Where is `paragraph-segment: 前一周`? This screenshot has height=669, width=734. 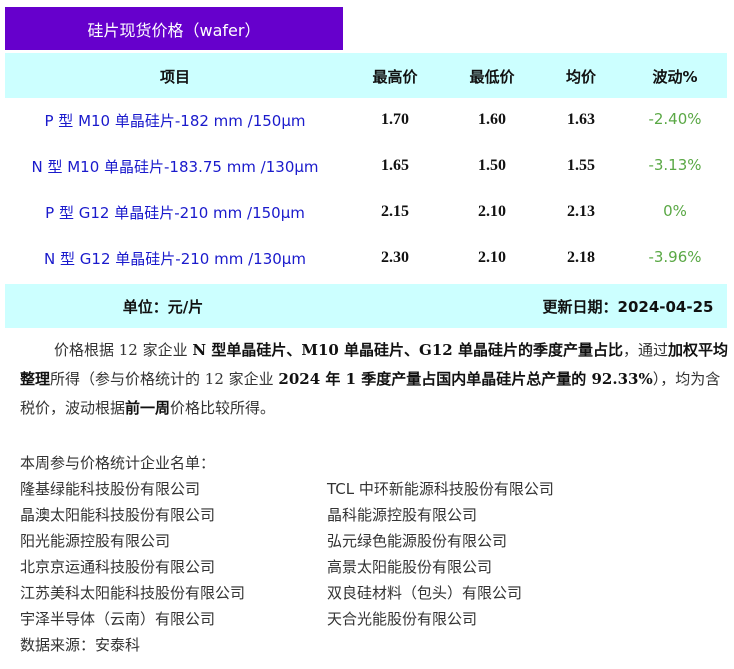
paragraph-segment: 前一周 is located at coordinates (148, 408).